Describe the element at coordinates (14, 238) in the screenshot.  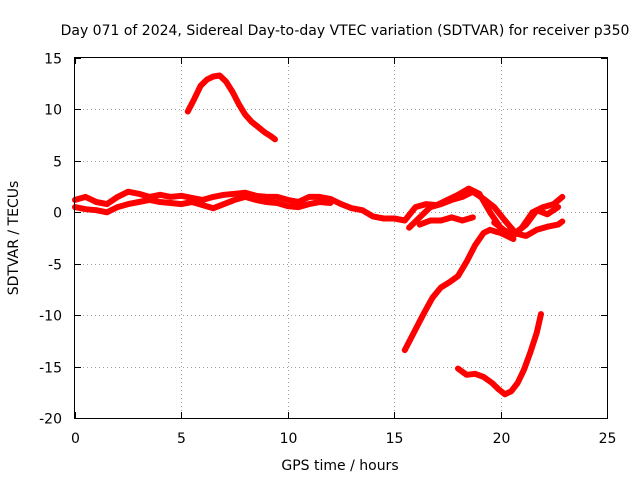
I see `y-axis-label: SDTVAR / TECUs` at that location.